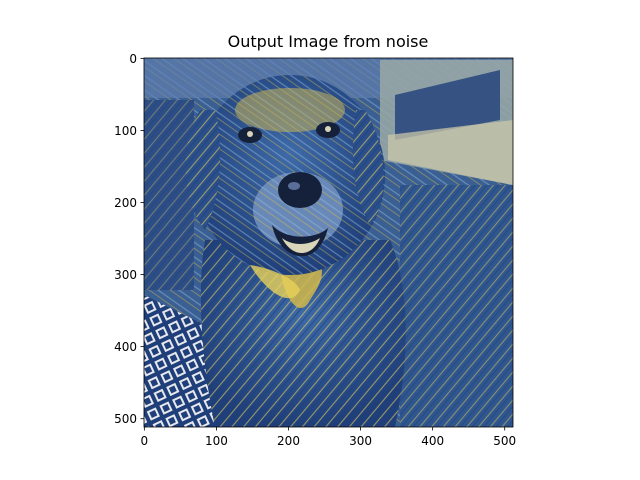  I want to click on y-tick-label: 300, so click(125, 275).